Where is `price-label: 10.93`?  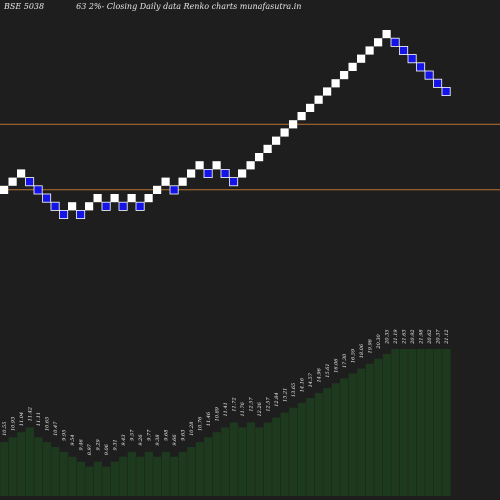
price-label: 10.93 is located at coordinates (14, 424).